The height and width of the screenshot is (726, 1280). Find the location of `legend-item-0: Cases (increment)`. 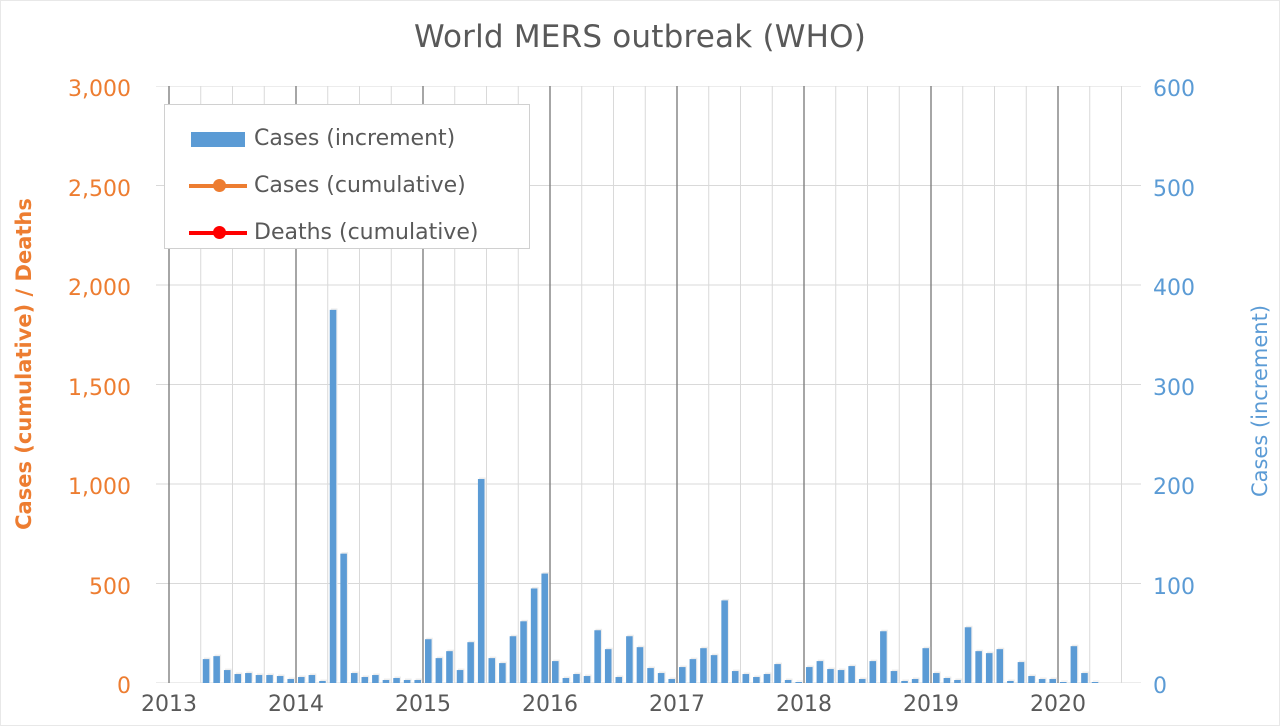

legend-item-0: Cases (increment) is located at coordinates (358, 138).